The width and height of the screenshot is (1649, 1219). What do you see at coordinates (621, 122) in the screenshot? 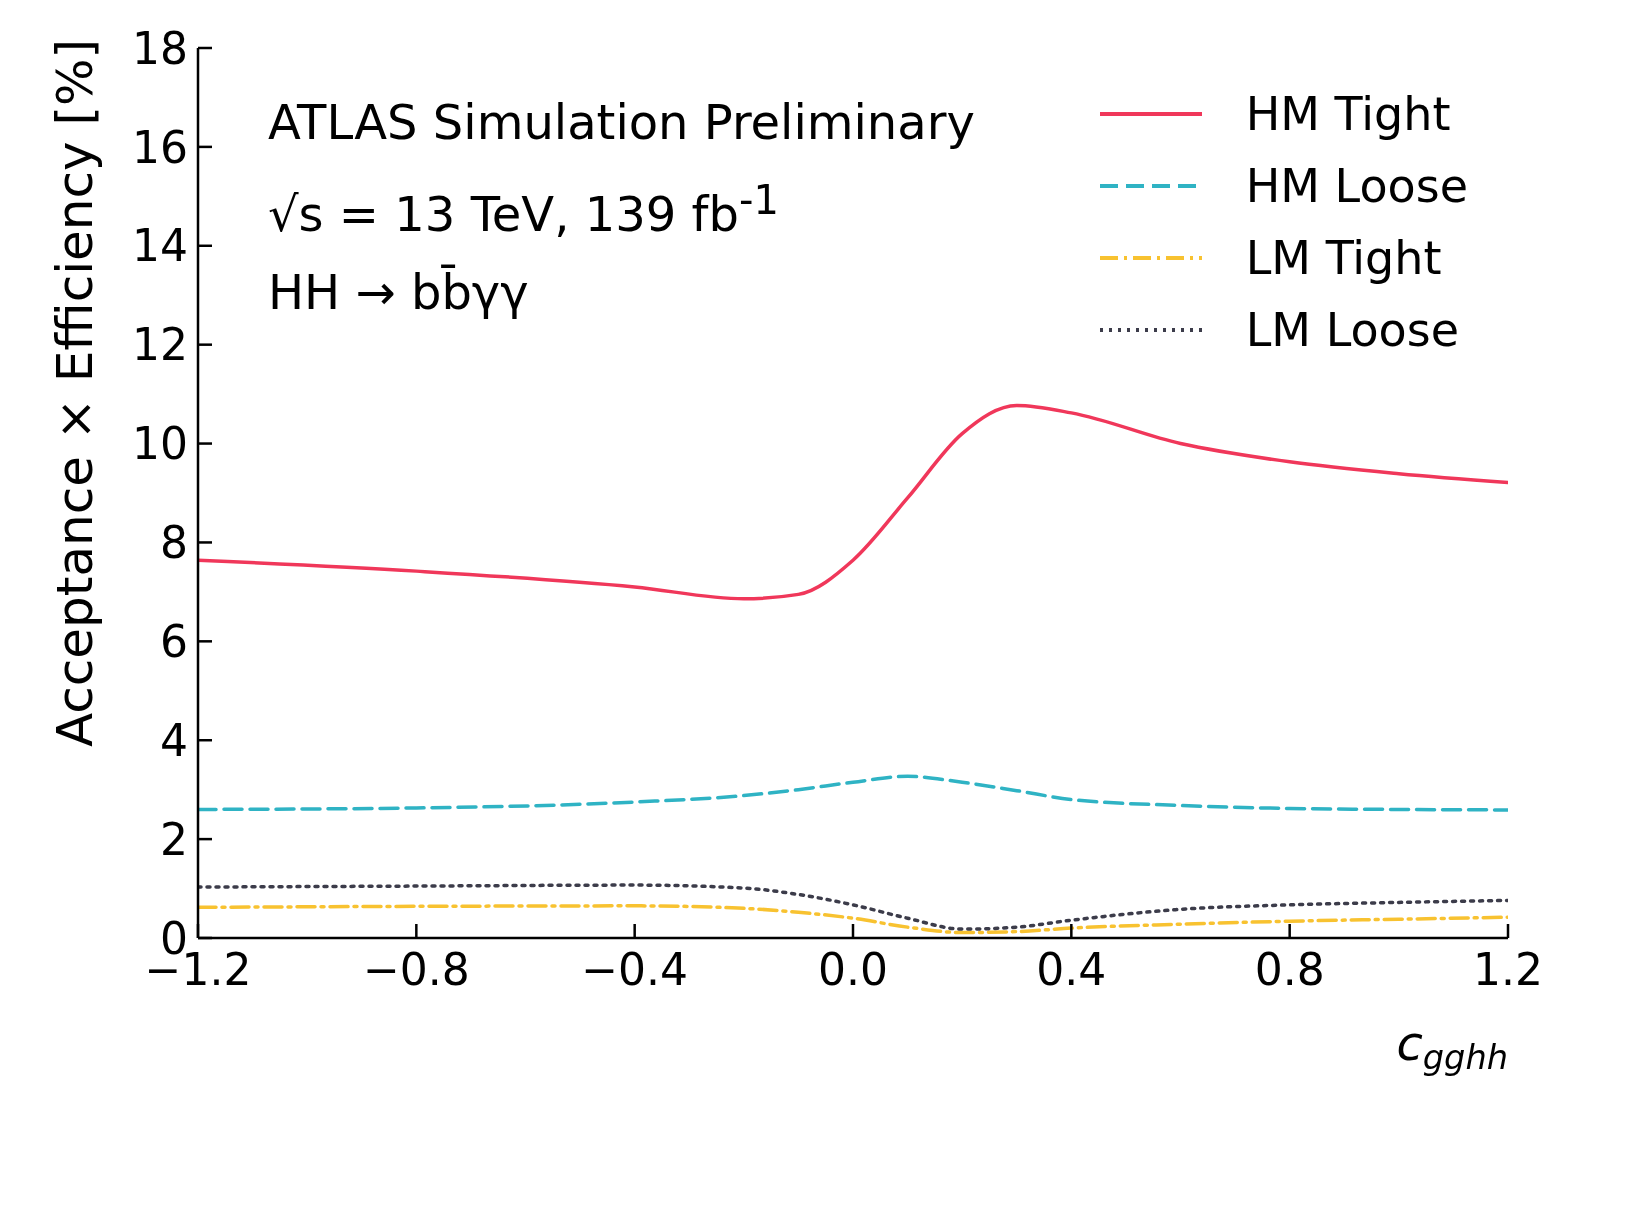
I see `annotation: ATLAS Simulation Preliminary` at bounding box center [621, 122].